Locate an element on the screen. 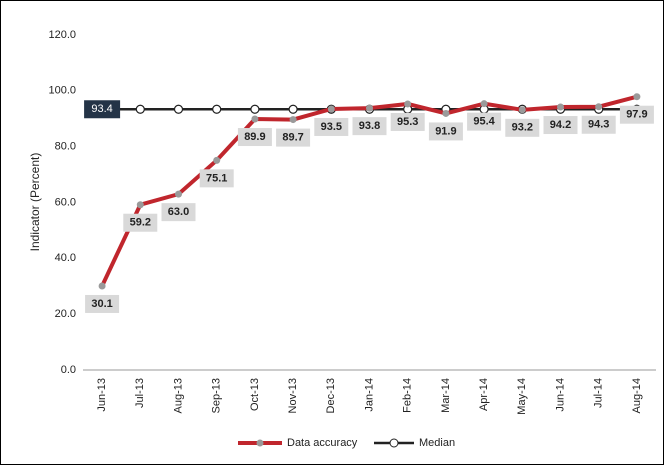 The width and height of the screenshot is (664, 465). y-tick-label: 80.0 is located at coordinates (65, 147).